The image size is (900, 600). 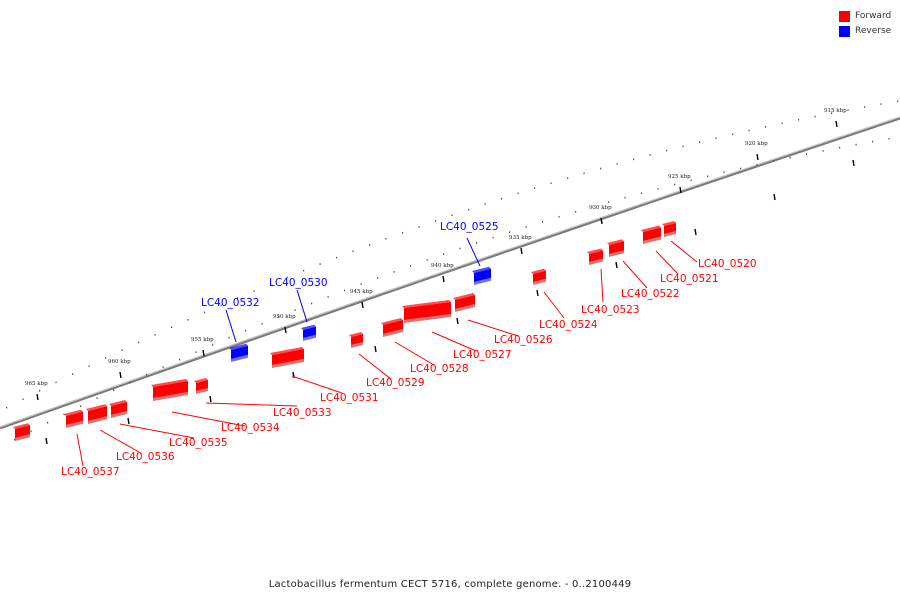 I want to click on gene-label: LC40_0528, so click(x=439, y=369).